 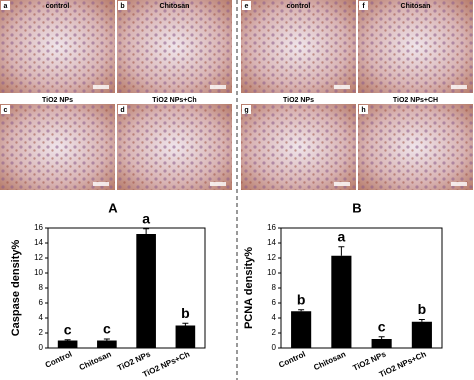 I want to click on panel-letter: b, so click(x=122, y=6).